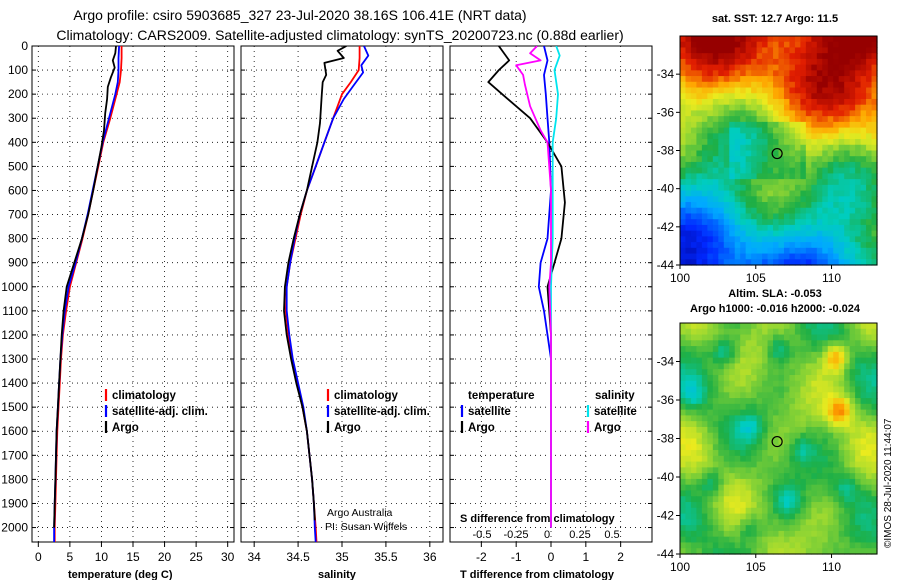 This screenshot has width=900, height=580. Describe the element at coordinates (579, 535) in the screenshot. I see `secondary-tick: 0.25` at that location.